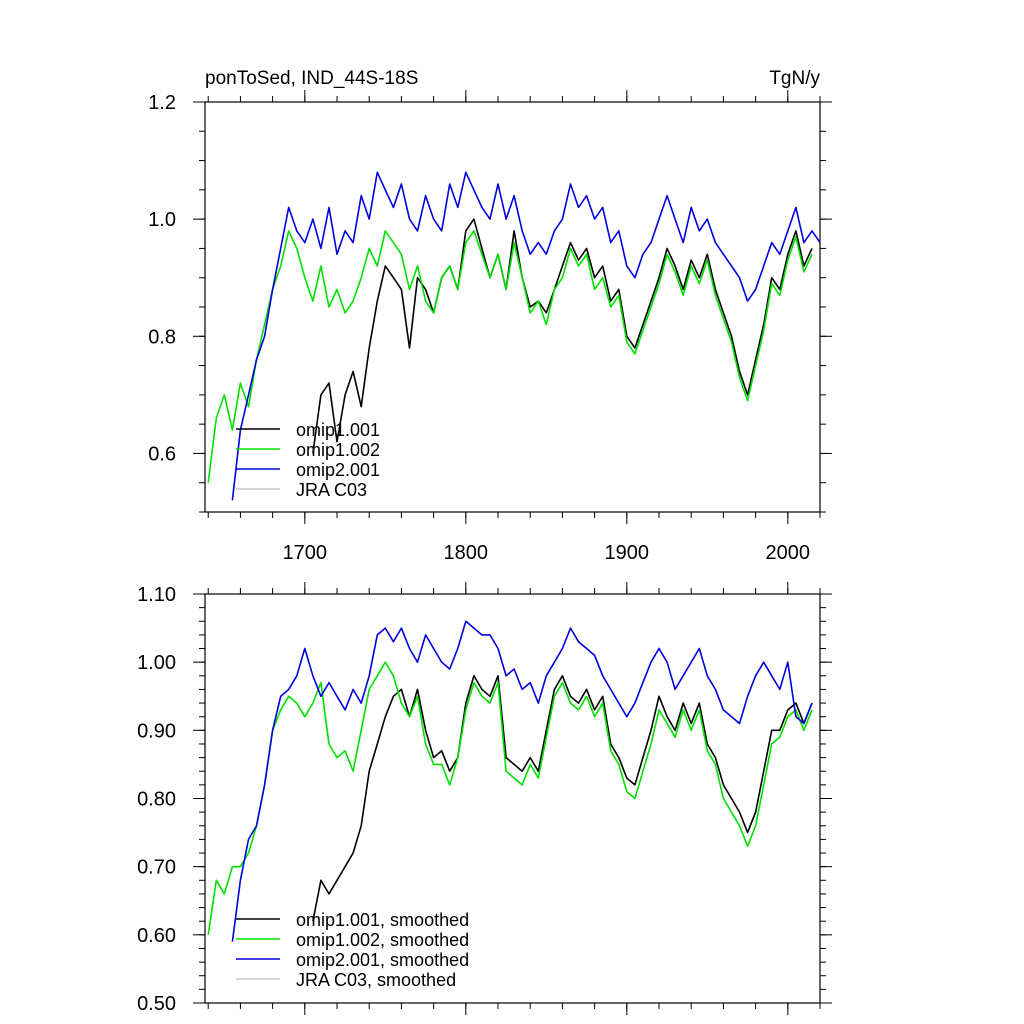 This screenshot has height=1024, width=1024. What do you see at coordinates (156, 731) in the screenshot?
I see `panel2-y-tick-label: 0.90` at bounding box center [156, 731].